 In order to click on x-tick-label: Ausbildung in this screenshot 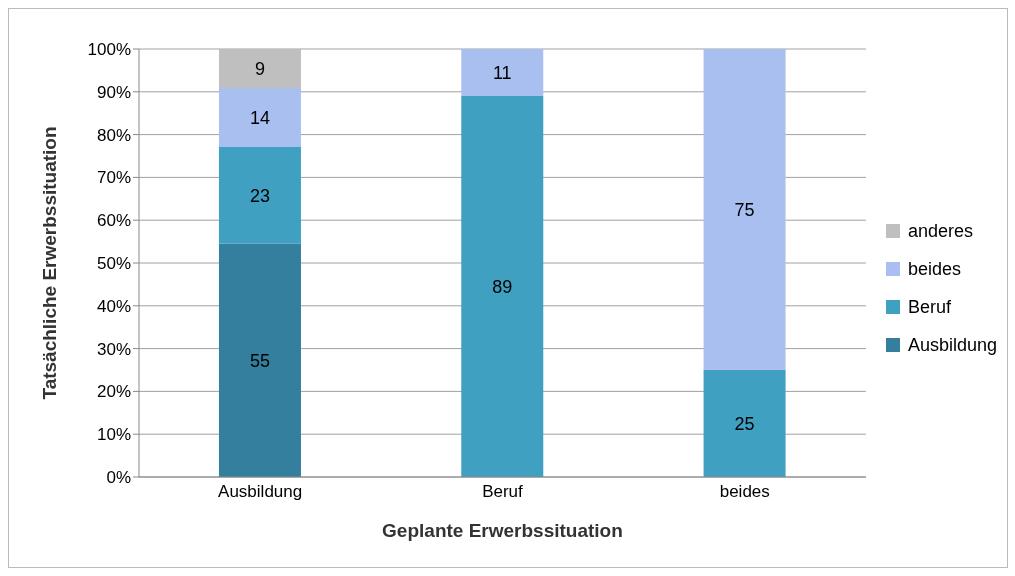, I will do `click(260, 492)`.